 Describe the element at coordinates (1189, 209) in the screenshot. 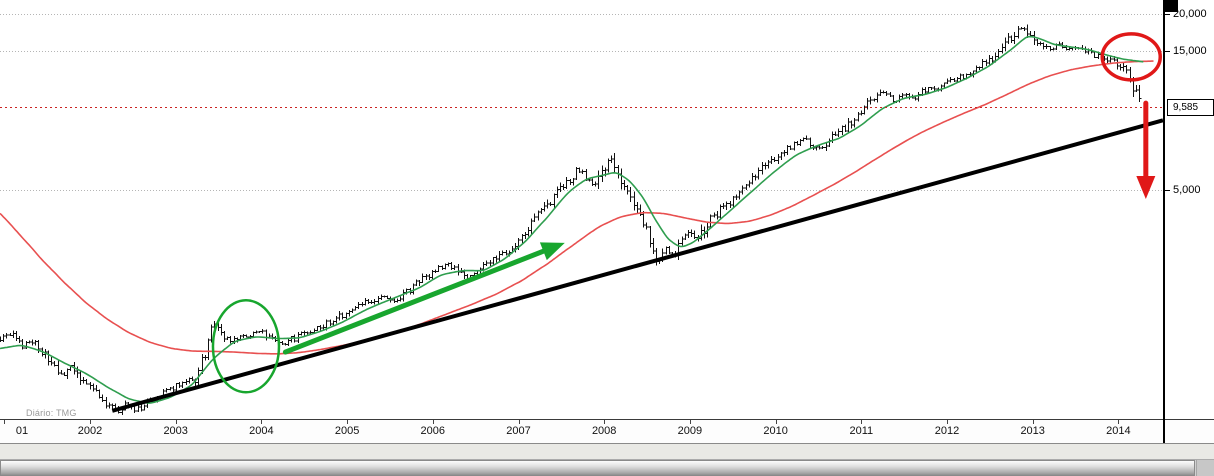

I see `price-axis: 9,585 20,000 15,000 5,000` at that location.